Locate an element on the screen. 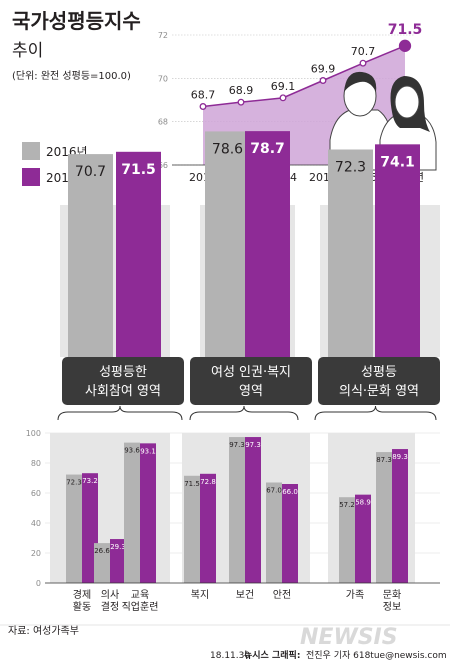  sub-value-2017: 73.2 is located at coordinates (90, 481).